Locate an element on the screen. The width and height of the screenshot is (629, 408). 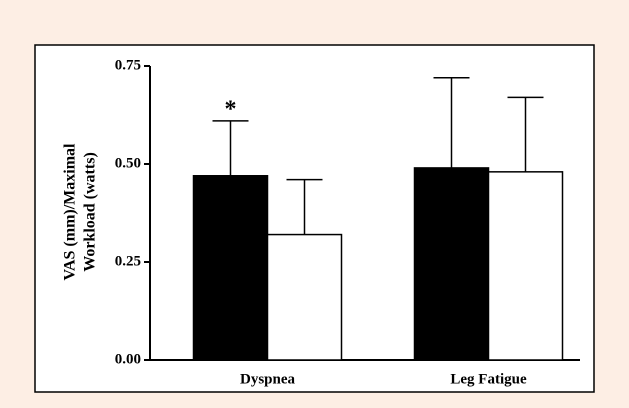
x-tick-label: Leg Fatigue is located at coordinates (488, 379).